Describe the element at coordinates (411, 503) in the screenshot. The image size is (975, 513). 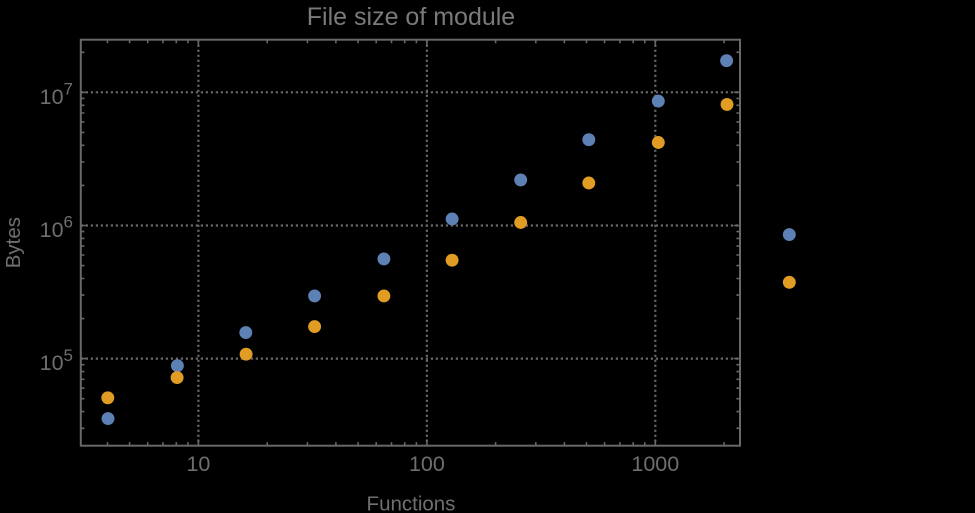
I see `svg-text: Functions` at that location.